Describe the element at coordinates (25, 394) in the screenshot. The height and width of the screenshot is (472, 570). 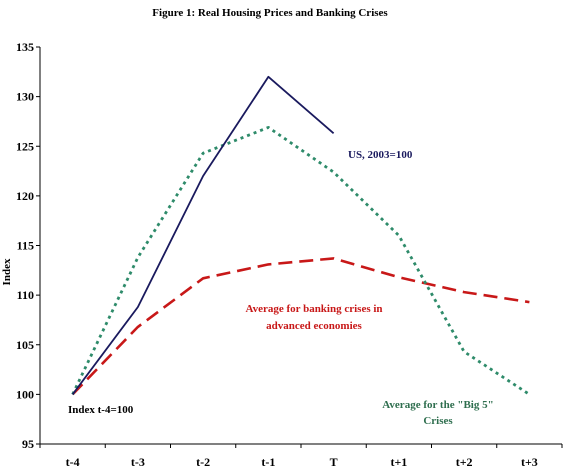
I see `y-tick-label: 100` at that location.